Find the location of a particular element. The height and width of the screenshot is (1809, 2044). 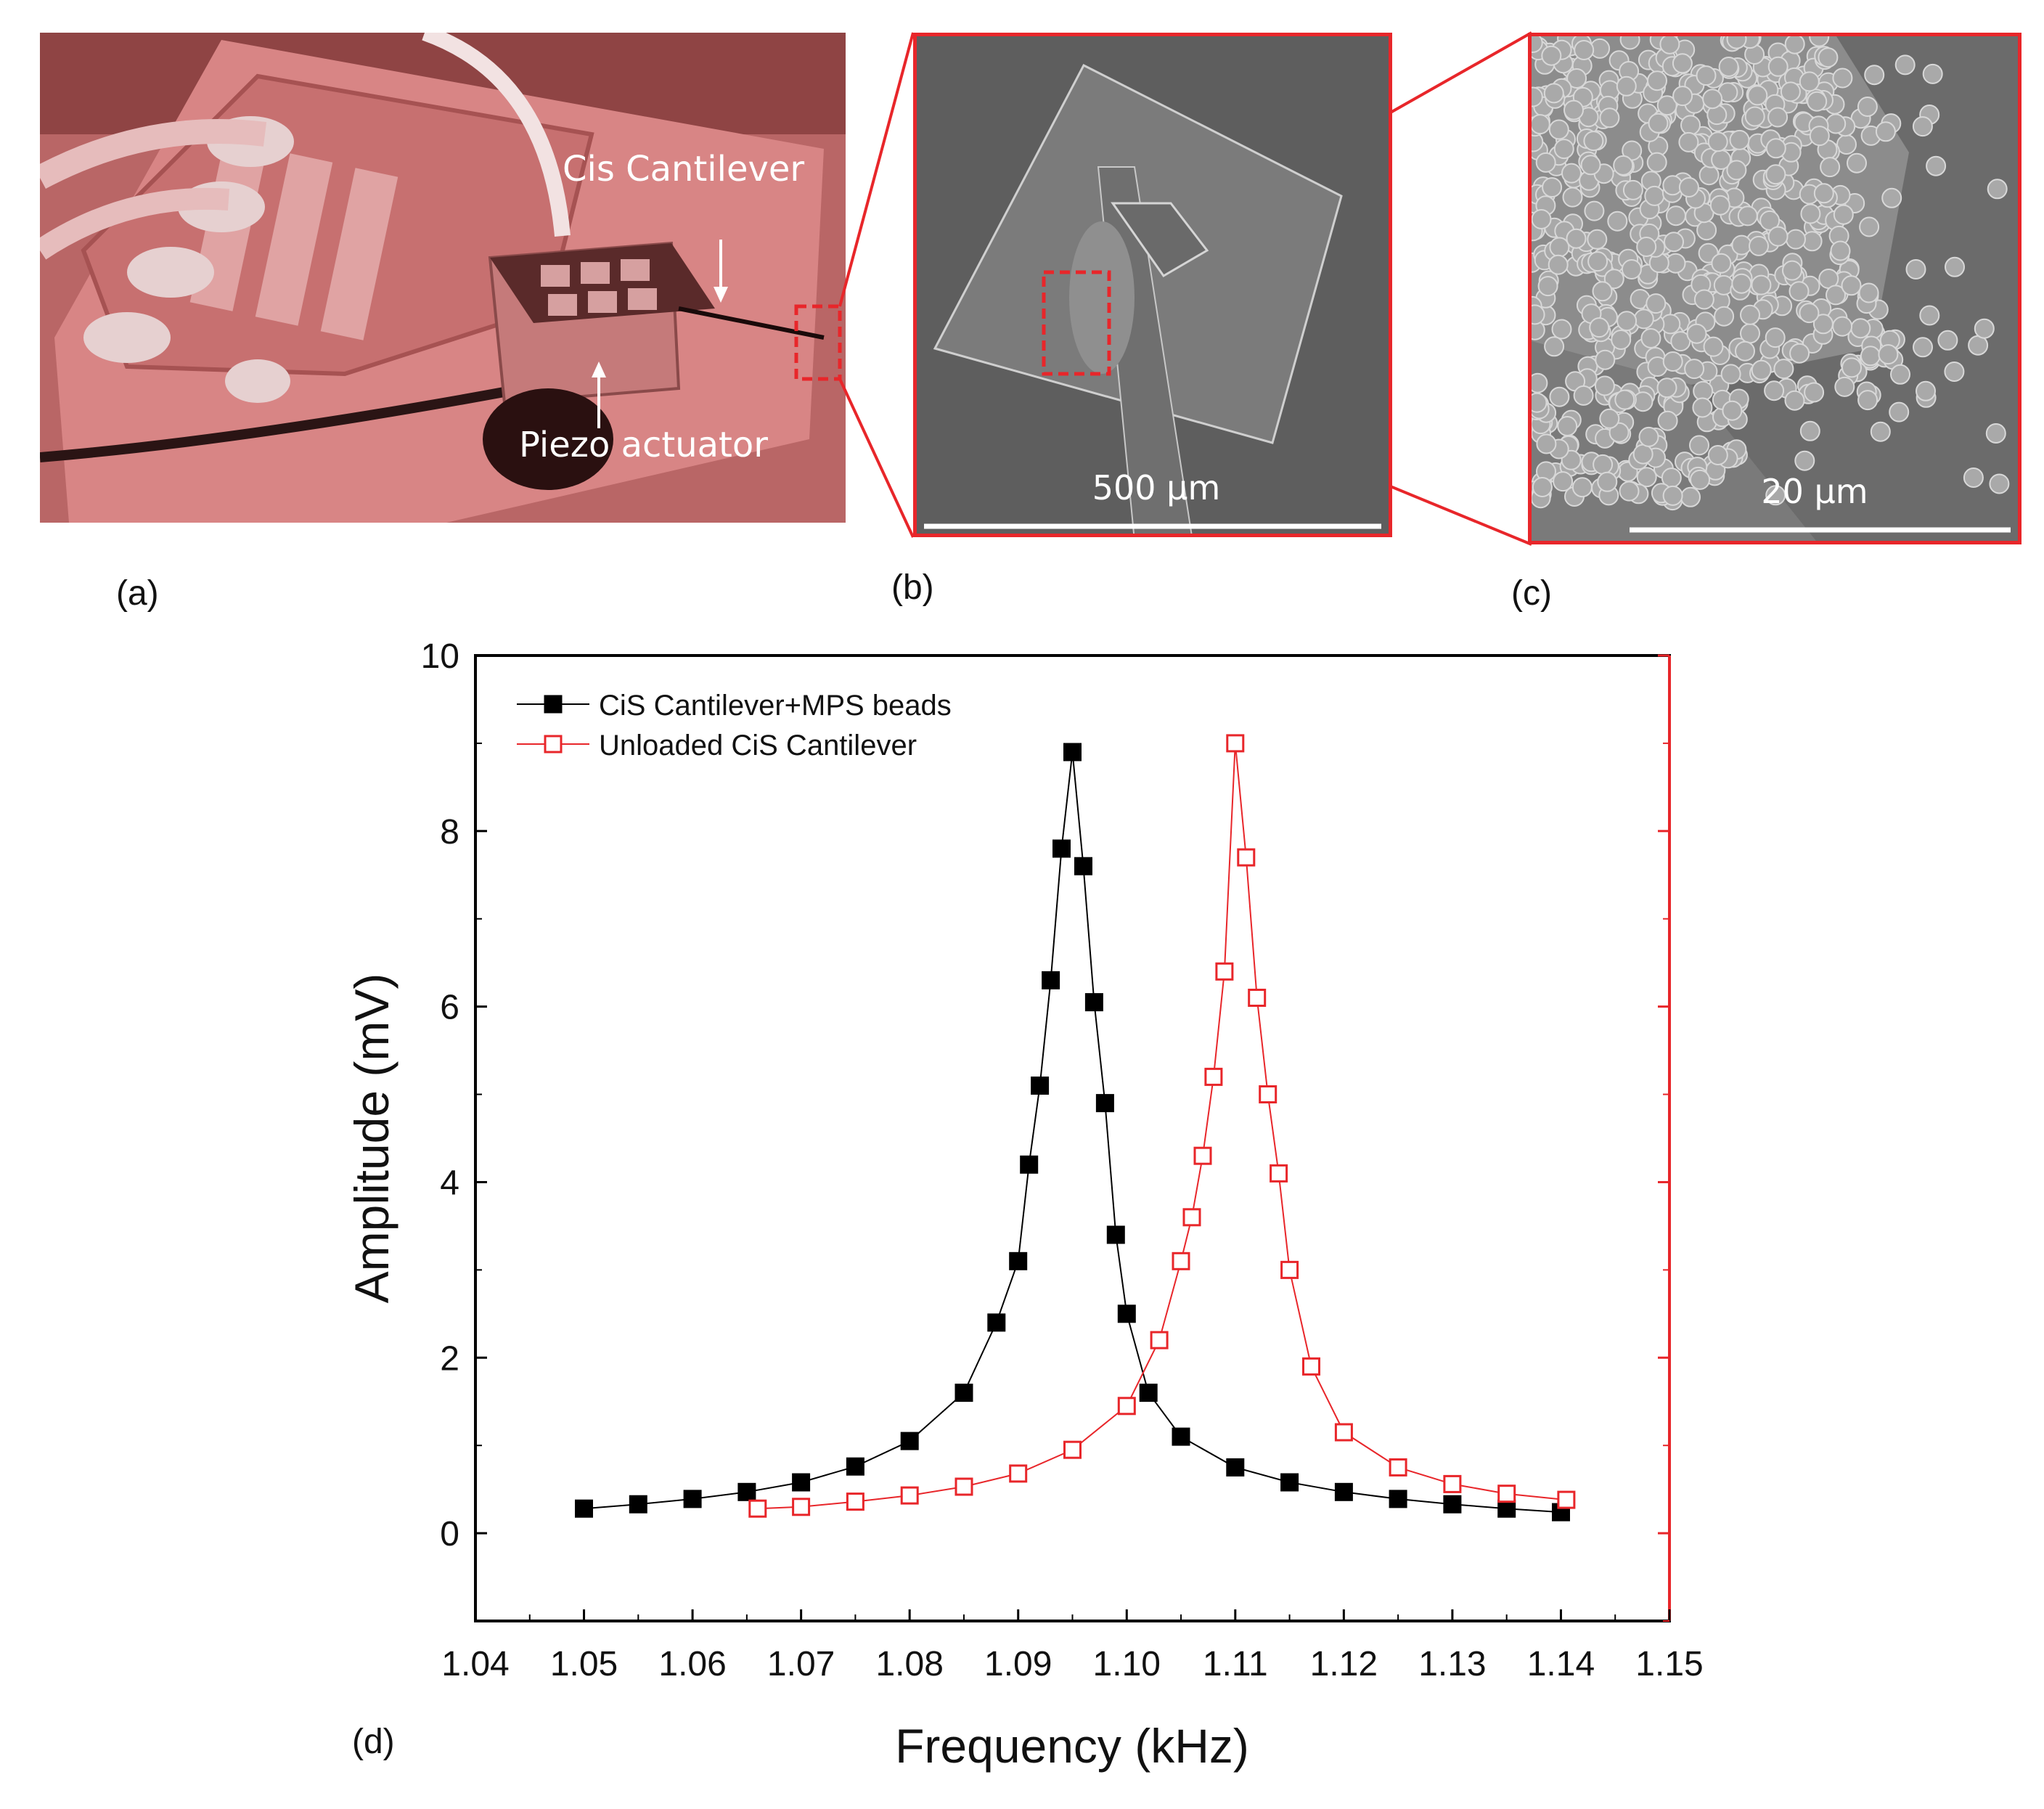

y-tick-label: 2 is located at coordinates (449, 1358).